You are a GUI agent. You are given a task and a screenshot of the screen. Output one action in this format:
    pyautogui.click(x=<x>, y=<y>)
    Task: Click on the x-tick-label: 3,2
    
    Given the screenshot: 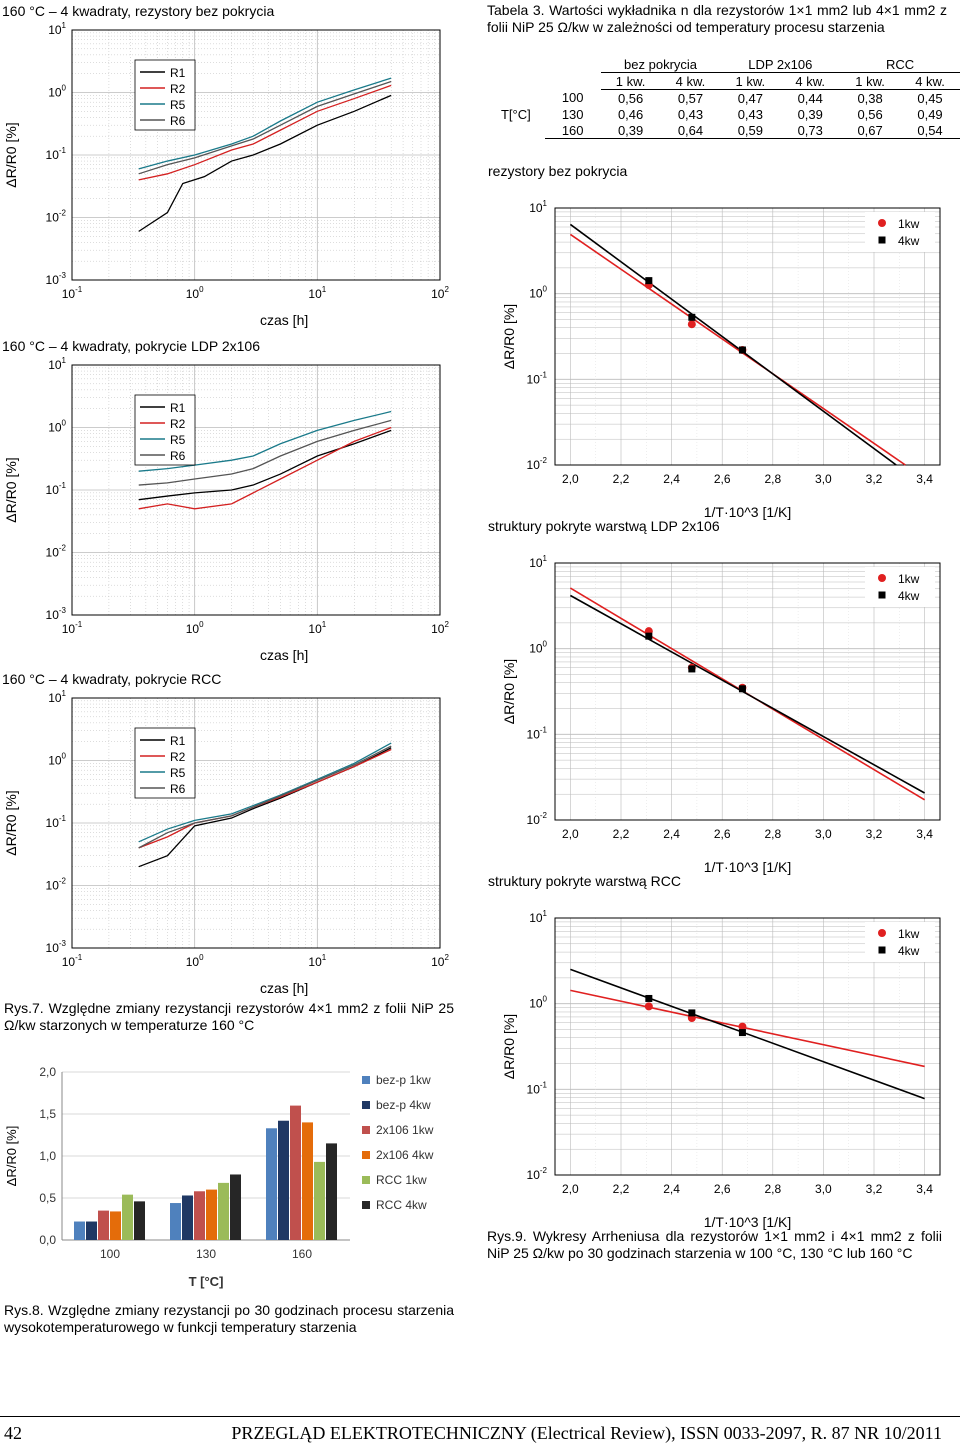 What is the action you would take?
    pyautogui.click(x=874, y=1189)
    